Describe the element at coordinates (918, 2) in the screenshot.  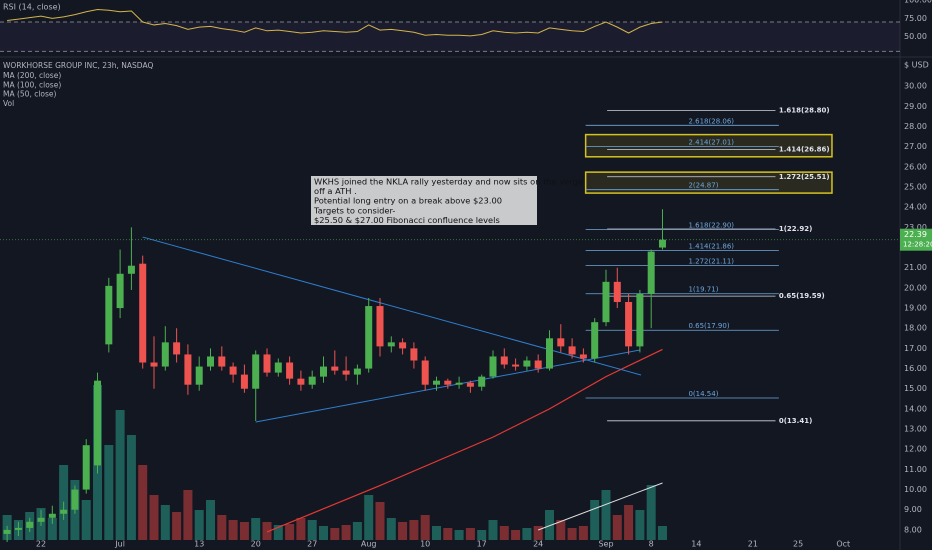
I see `y-tick-label: 100.00` at that location.